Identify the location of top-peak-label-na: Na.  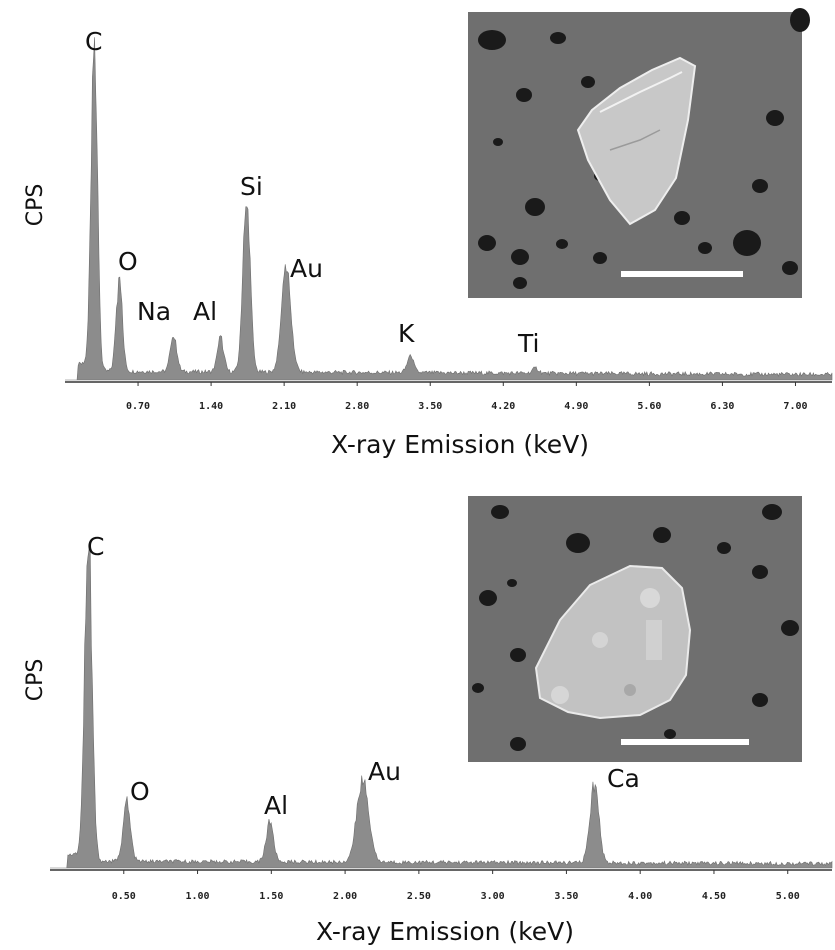
(154, 311).